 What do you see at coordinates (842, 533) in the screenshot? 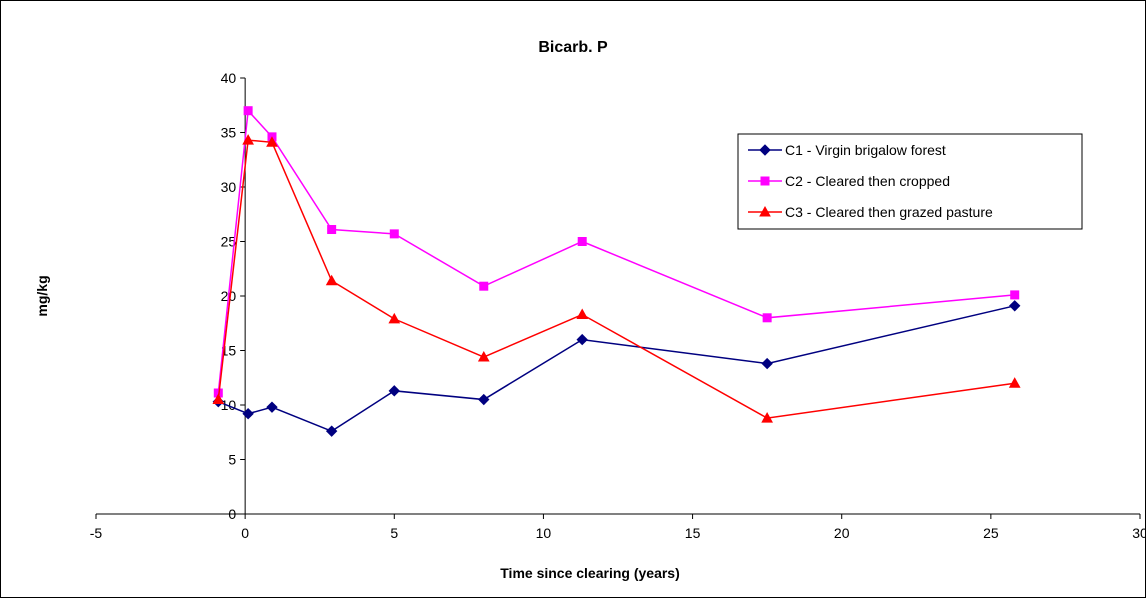
I see `x-tick-label: 20` at bounding box center [842, 533].